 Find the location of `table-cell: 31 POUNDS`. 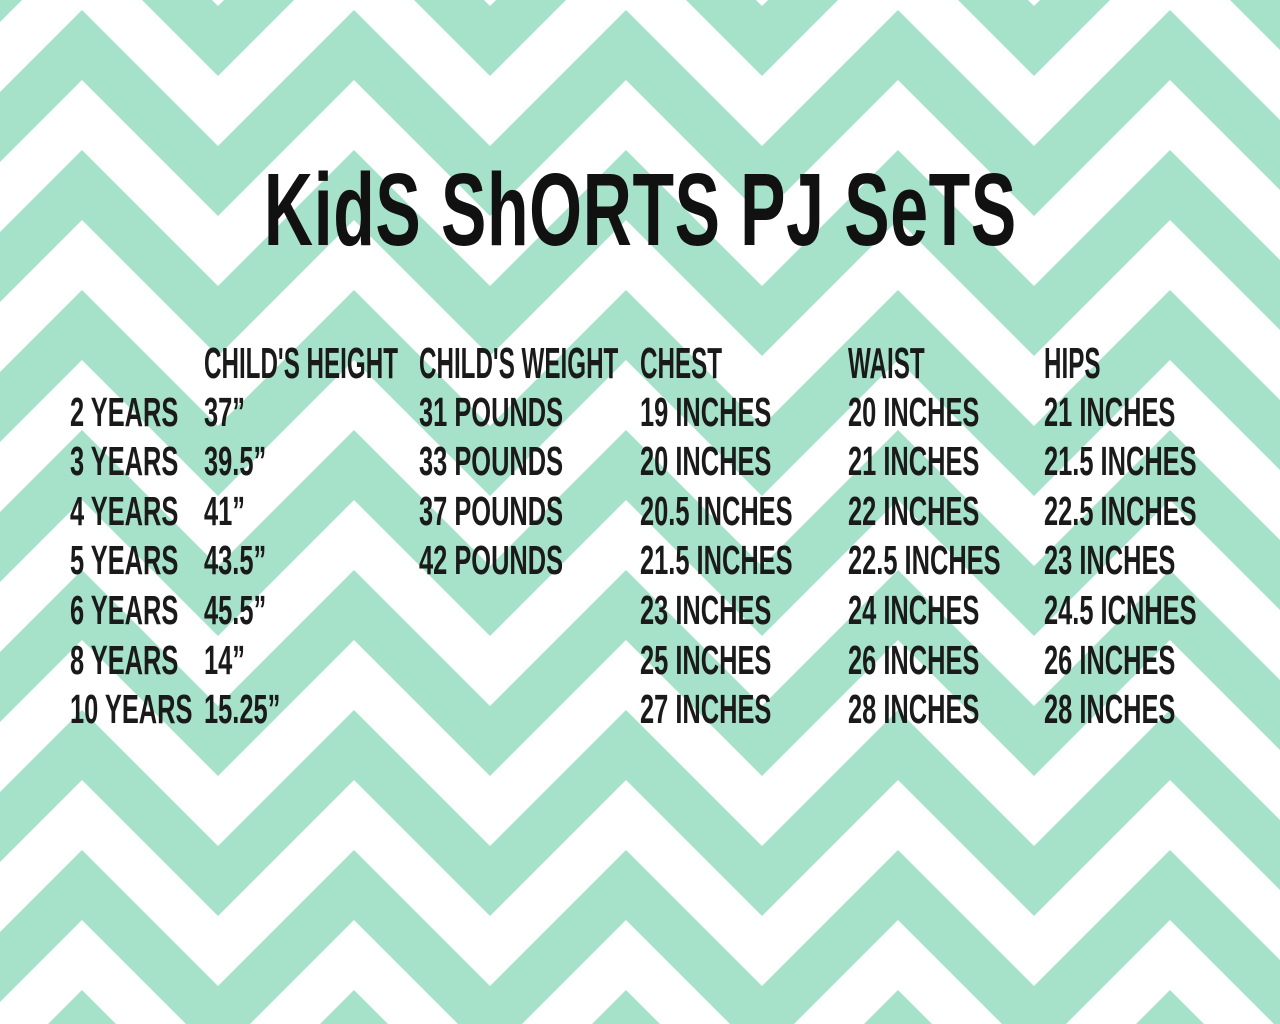

table-cell: 31 POUNDS is located at coordinates (491, 411).